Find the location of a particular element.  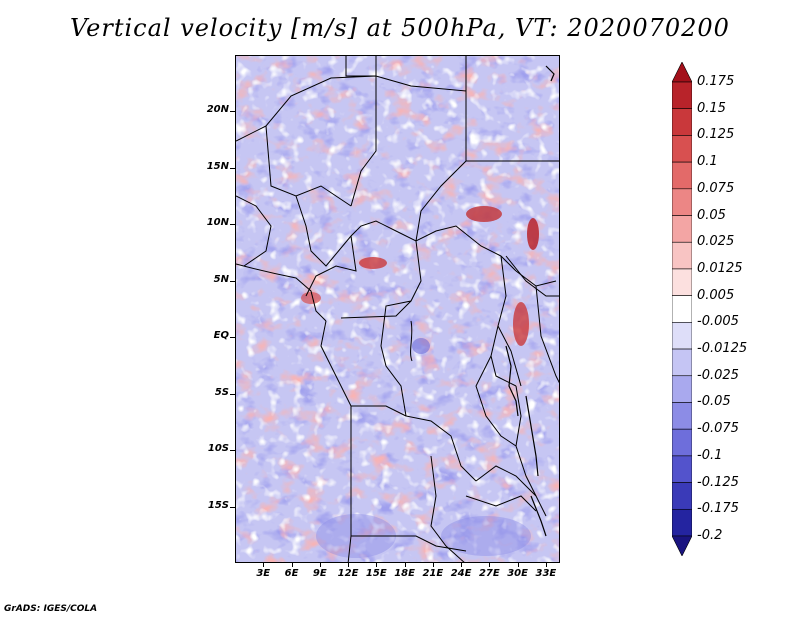

lon-label: 6E is located at coordinates (291, 573).